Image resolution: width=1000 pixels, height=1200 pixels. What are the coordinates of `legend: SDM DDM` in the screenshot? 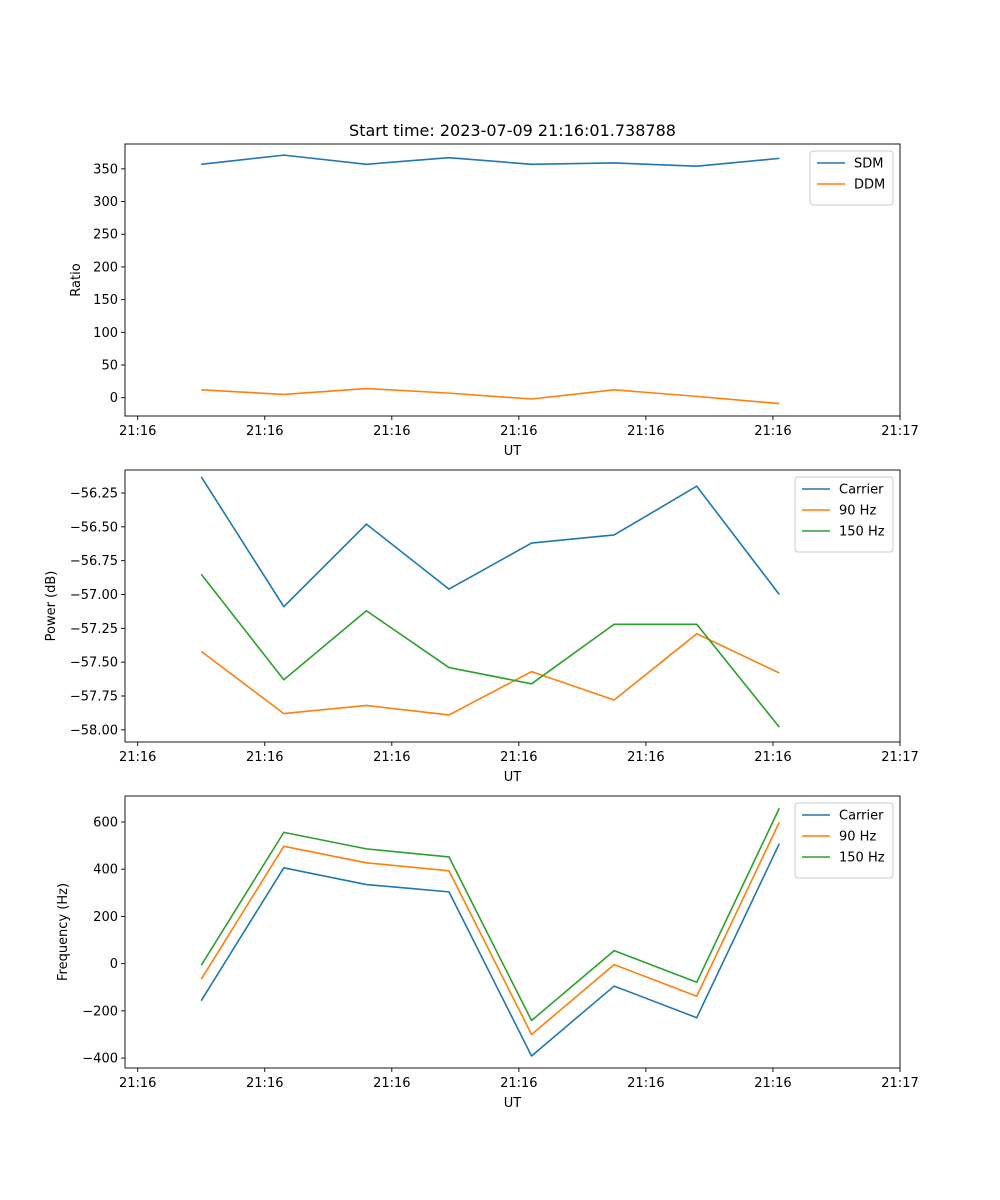 It's located at (851, 178).